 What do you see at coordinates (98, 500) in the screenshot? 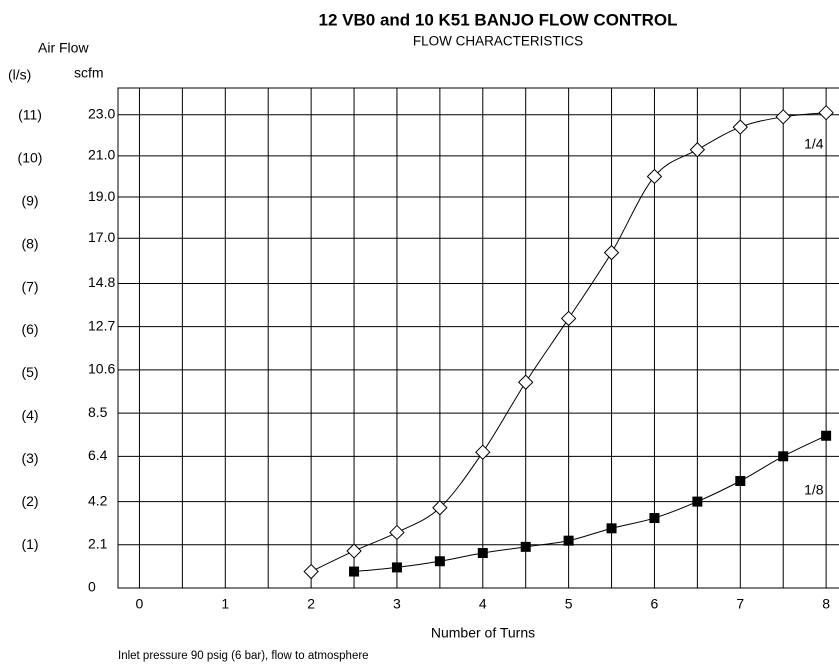
I see `y-tick-label: 4.2` at bounding box center [98, 500].